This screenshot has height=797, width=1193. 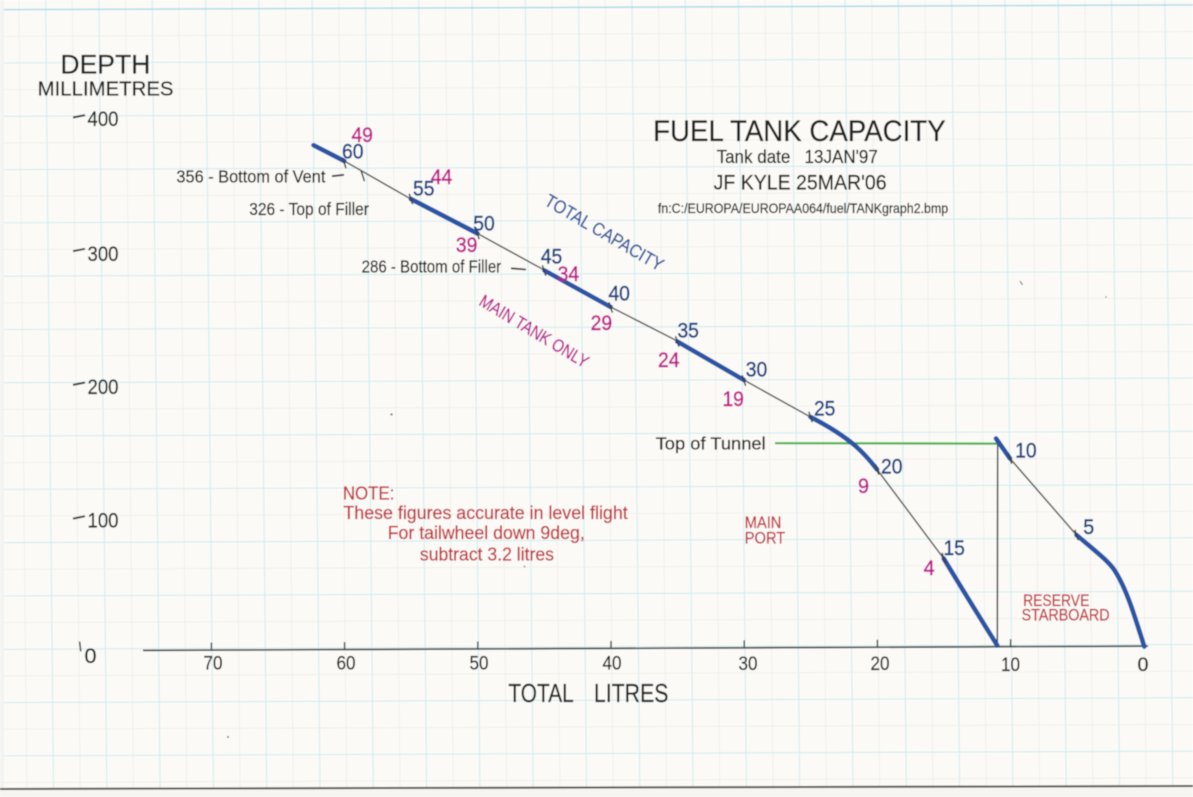 I want to click on svg-text: 34, so click(x=569, y=274).